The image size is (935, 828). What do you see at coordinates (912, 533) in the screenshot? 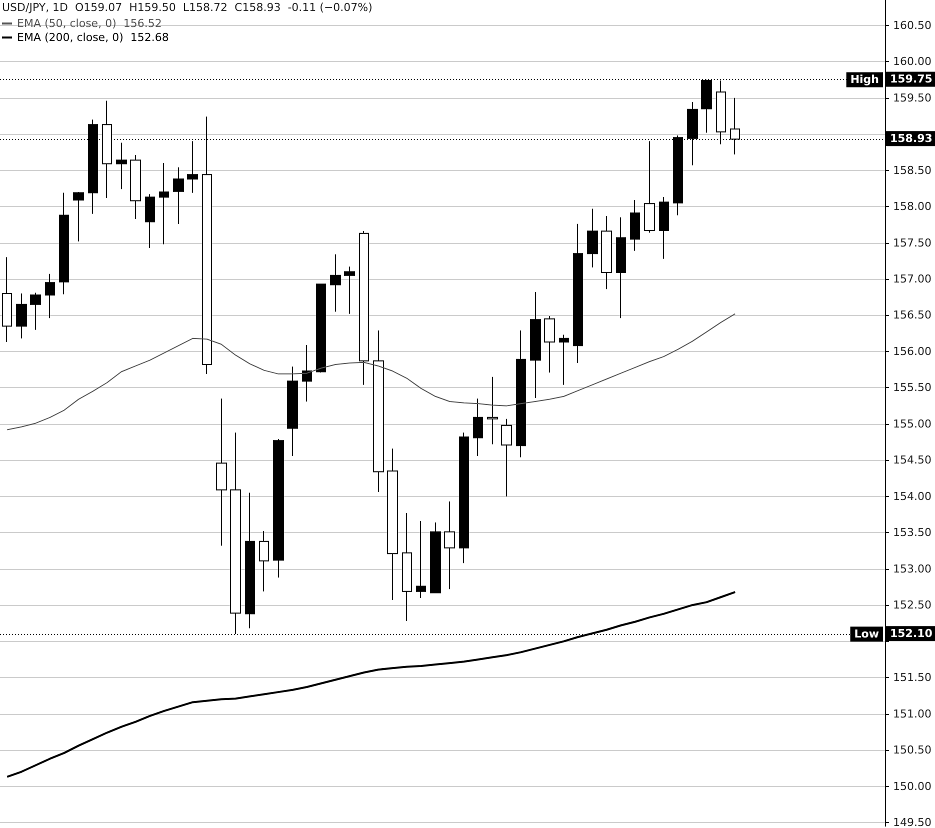
I see `y-tick-label: 153.50` at bounding box center [912, 533].